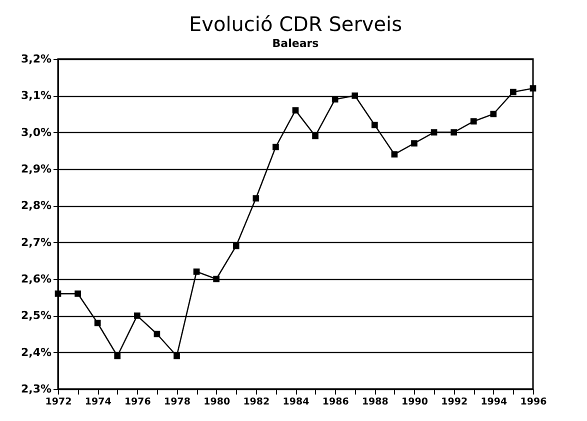 Image resolution: width=587 pixels, height=421 pixels. I want to click on x-tick-label: 1982, so click(256, 402).